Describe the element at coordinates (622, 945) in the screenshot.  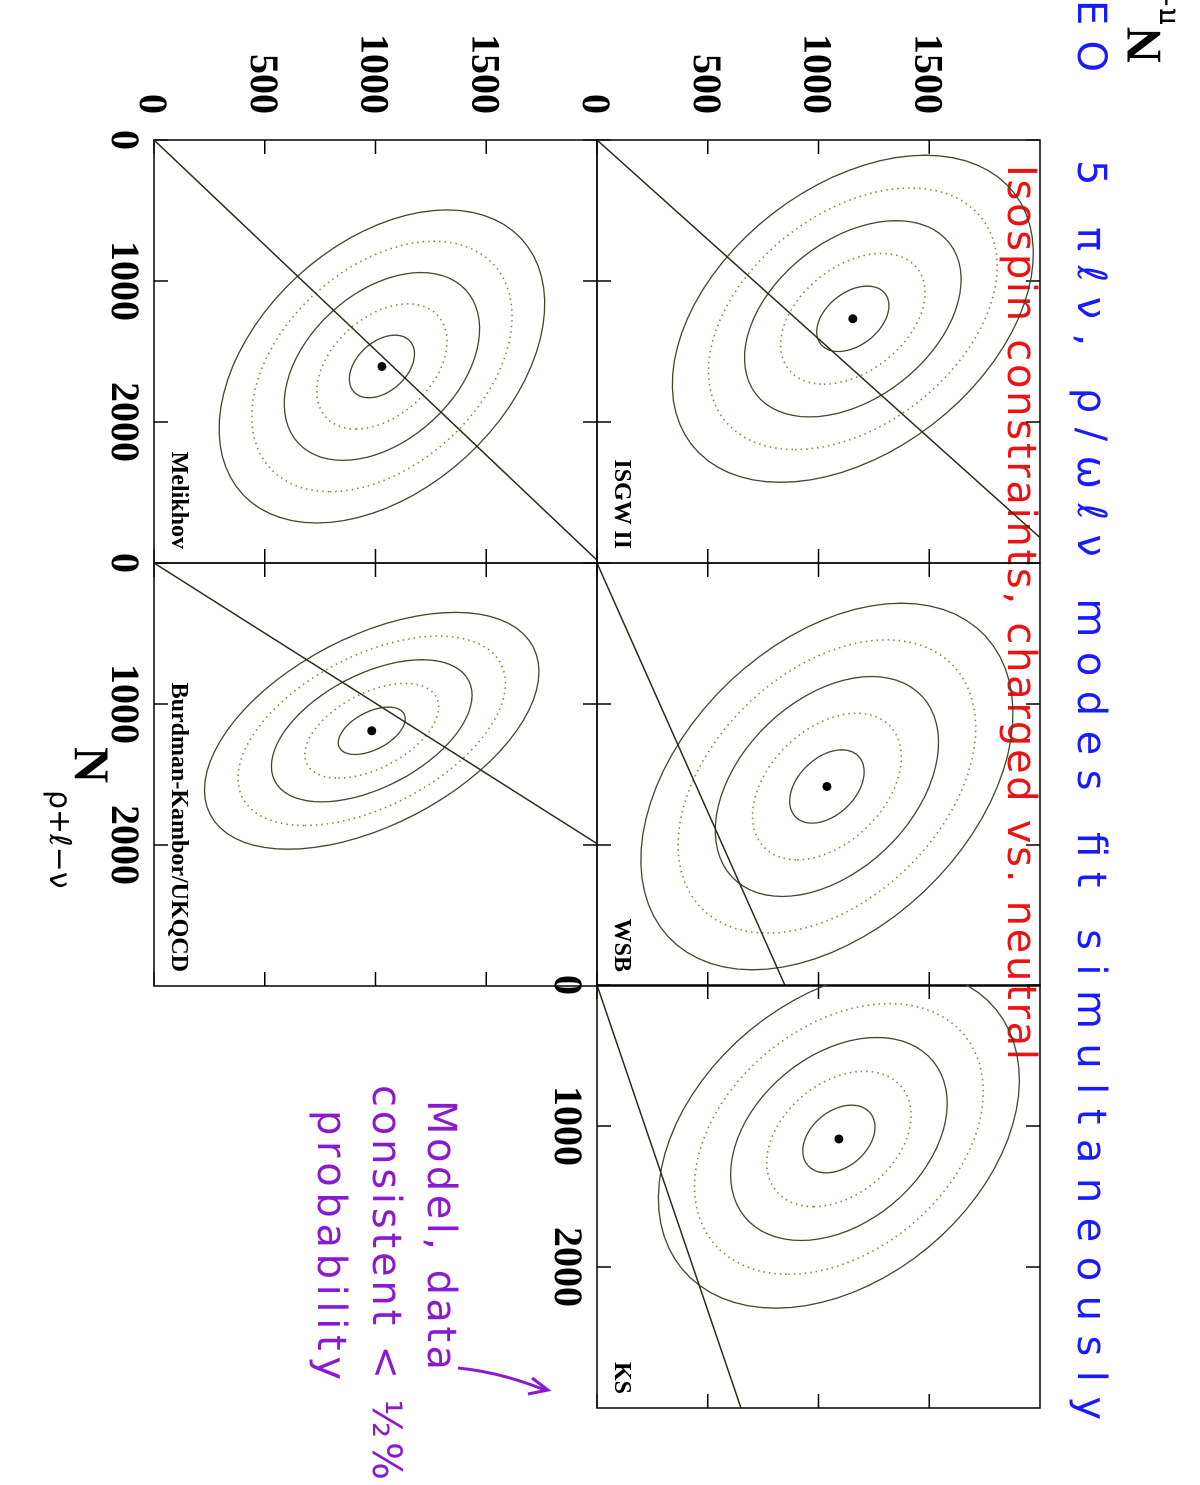
I see `panel-title: WSB` at that location.